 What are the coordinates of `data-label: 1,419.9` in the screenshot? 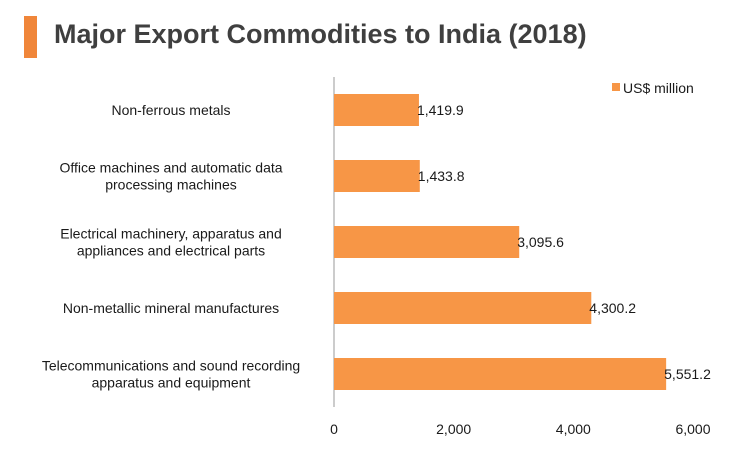 It's located at (440, 110).